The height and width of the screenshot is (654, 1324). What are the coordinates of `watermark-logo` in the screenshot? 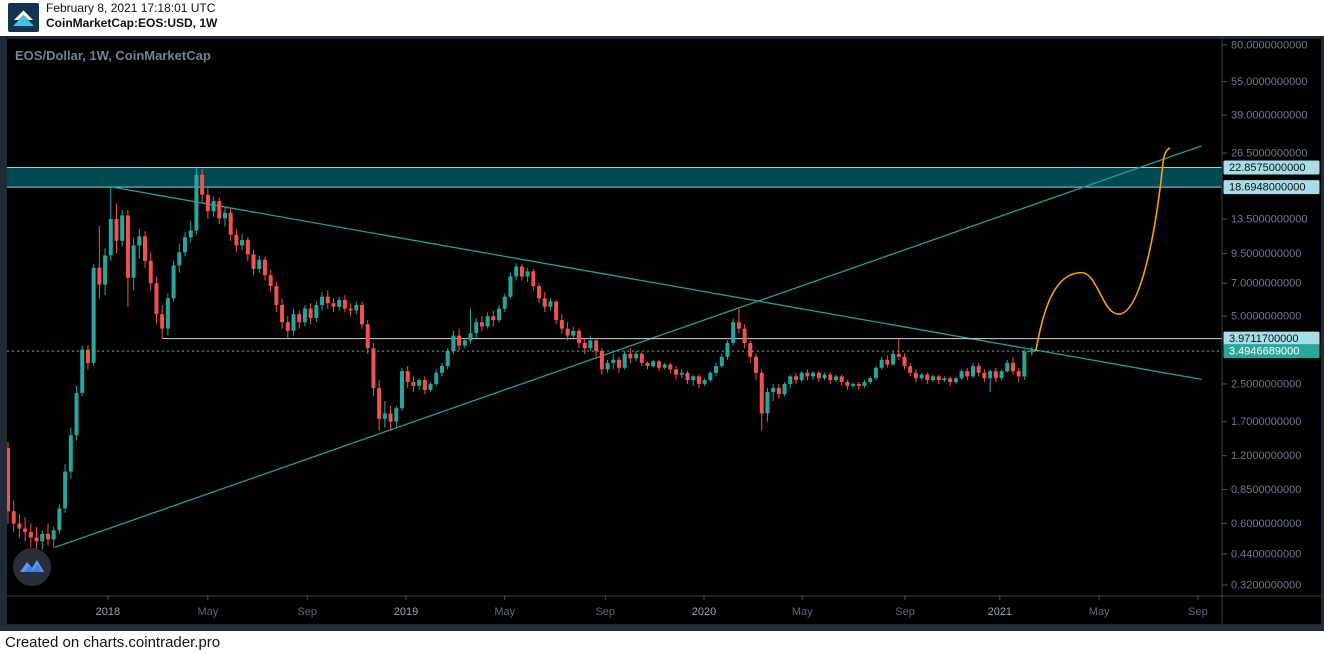 It's located at (32, 567).